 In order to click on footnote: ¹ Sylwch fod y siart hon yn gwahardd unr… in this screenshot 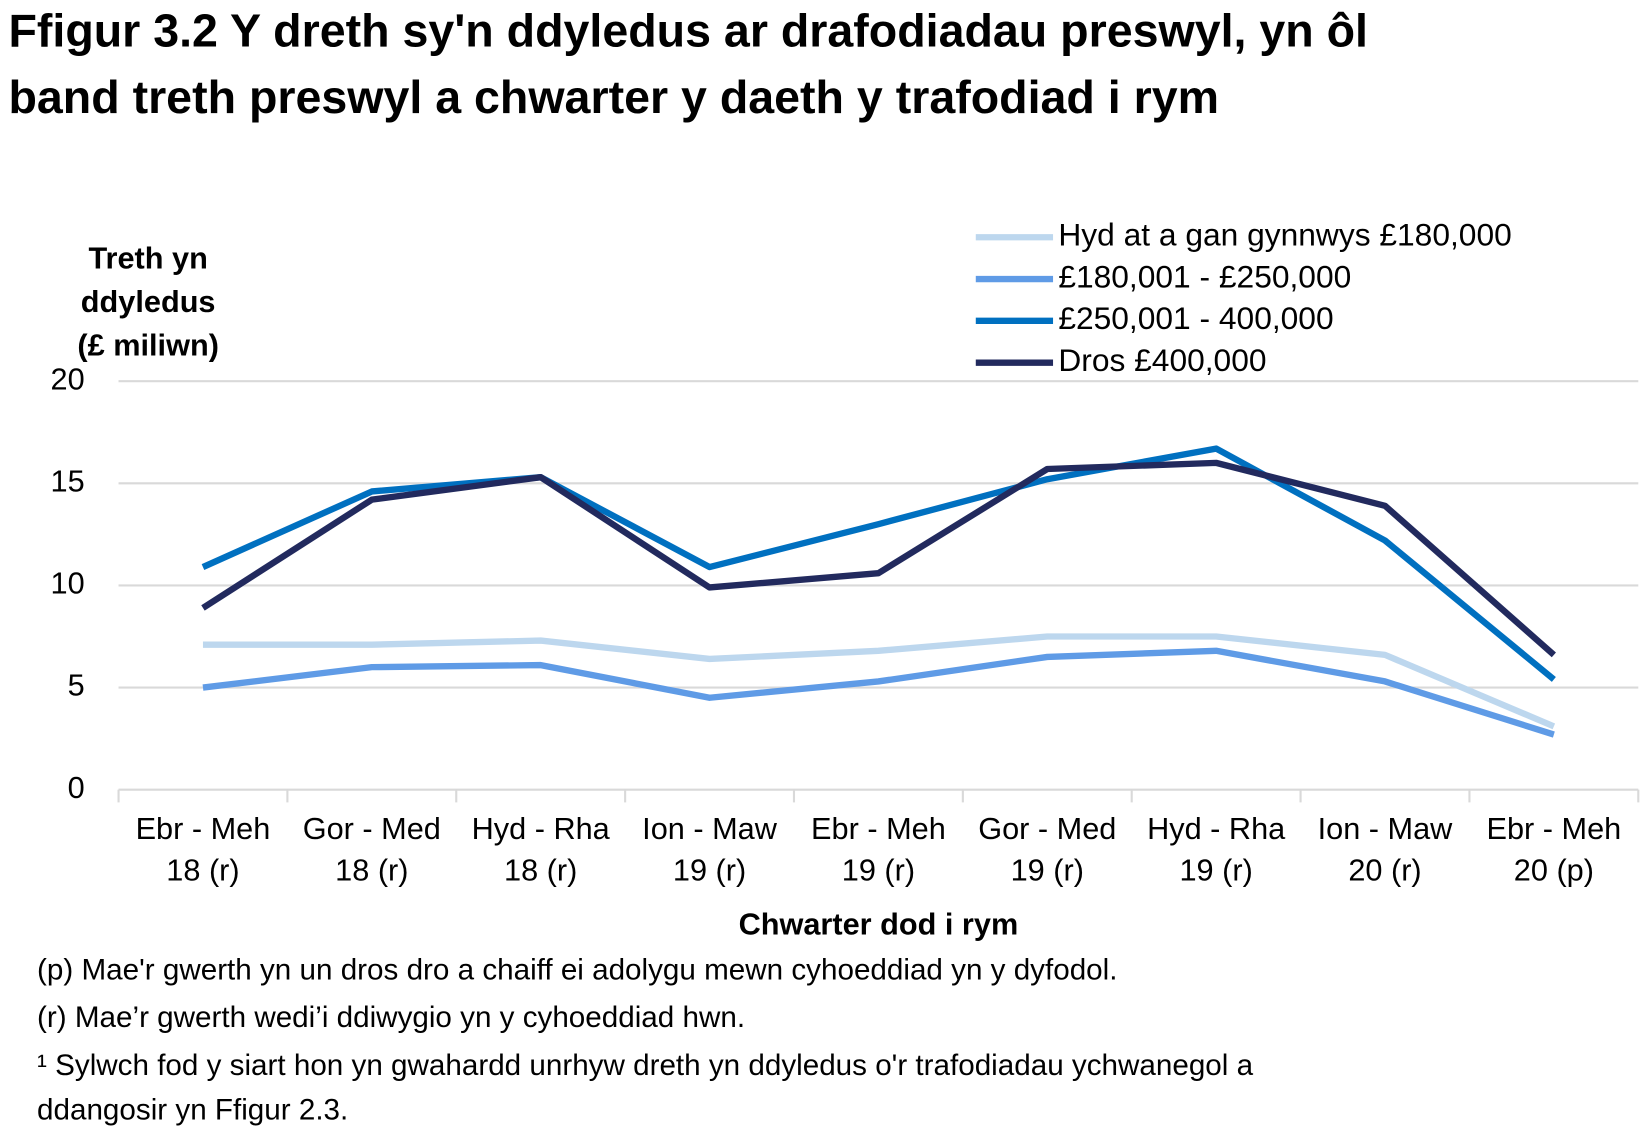, I will do `click(645, 1065)`.